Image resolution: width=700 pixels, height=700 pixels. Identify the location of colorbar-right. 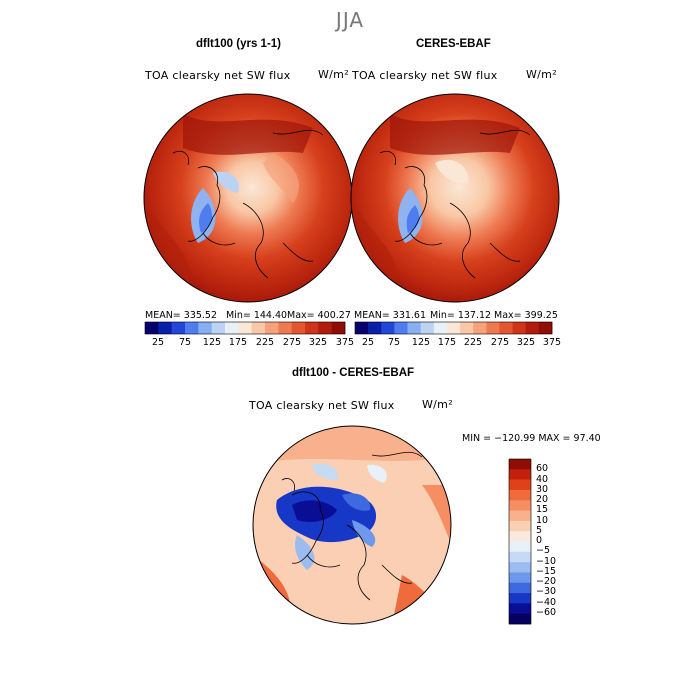
(453, 328).